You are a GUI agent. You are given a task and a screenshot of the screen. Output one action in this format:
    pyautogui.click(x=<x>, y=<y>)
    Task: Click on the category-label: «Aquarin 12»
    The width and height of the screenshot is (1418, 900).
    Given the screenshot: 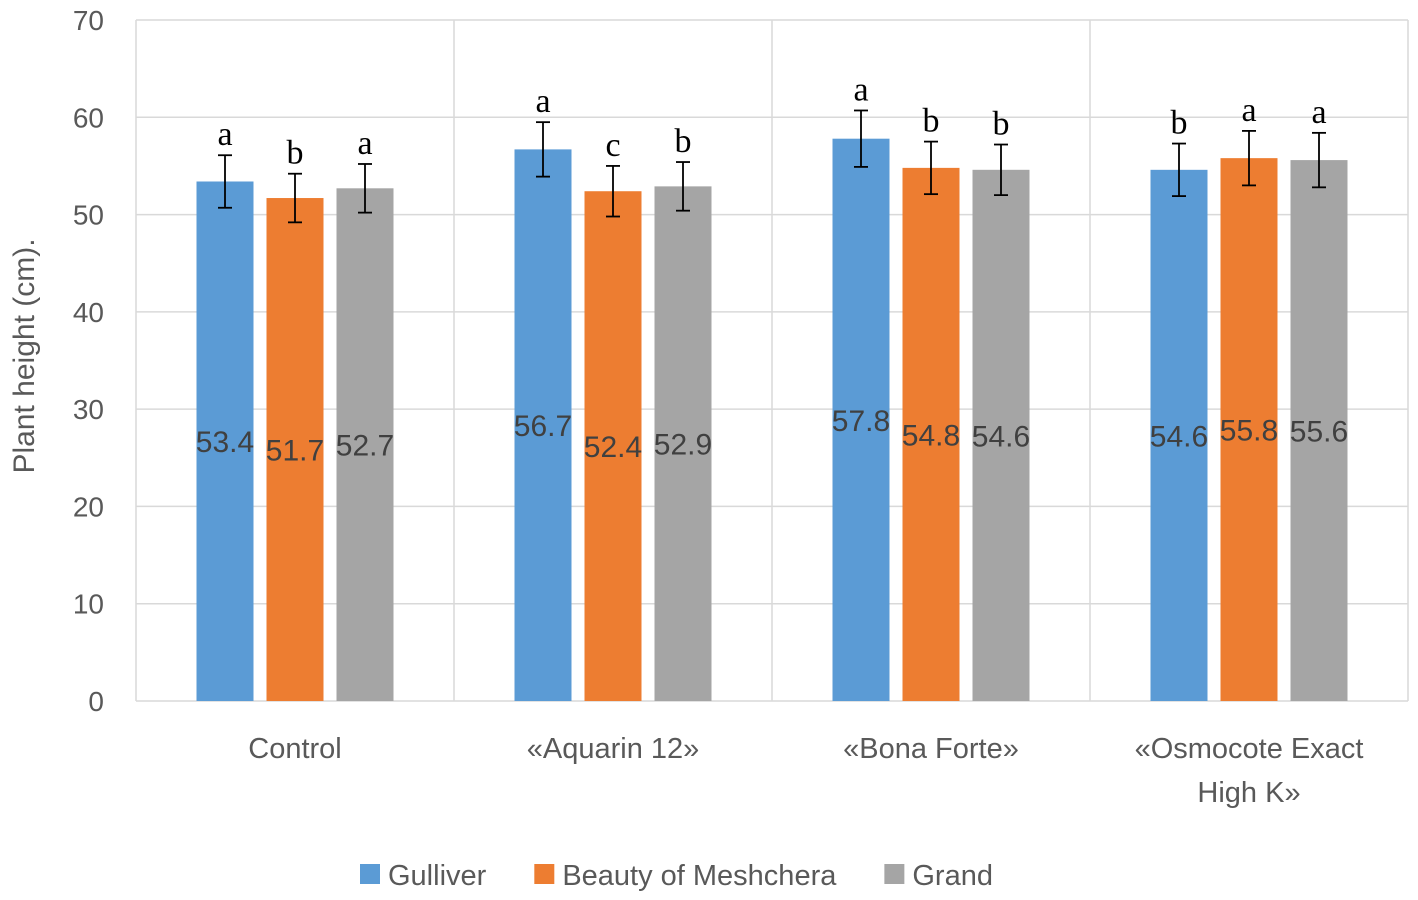 What is the action you would take?
    pyautogui.click(x=613, y=749)
    